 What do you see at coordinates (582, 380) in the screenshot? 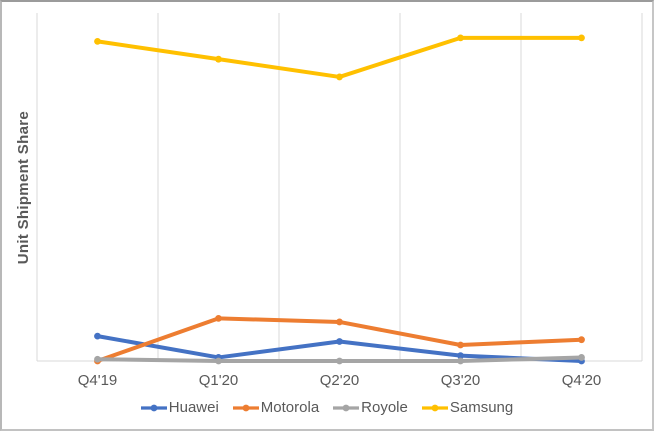
I see `x-axis-label: Q4'20` at bounding box center [582, 380].